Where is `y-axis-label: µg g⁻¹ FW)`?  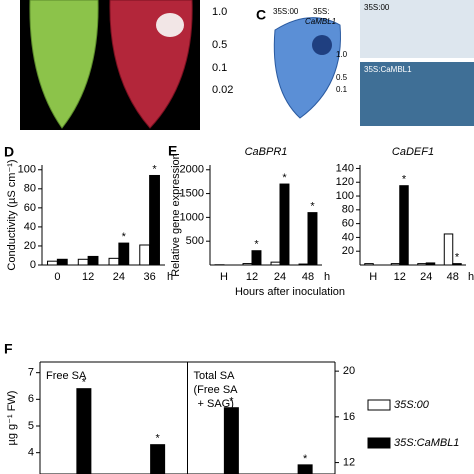 y-axis-label: µg g⁻¹ FW) is located at coordinates (12, 418).